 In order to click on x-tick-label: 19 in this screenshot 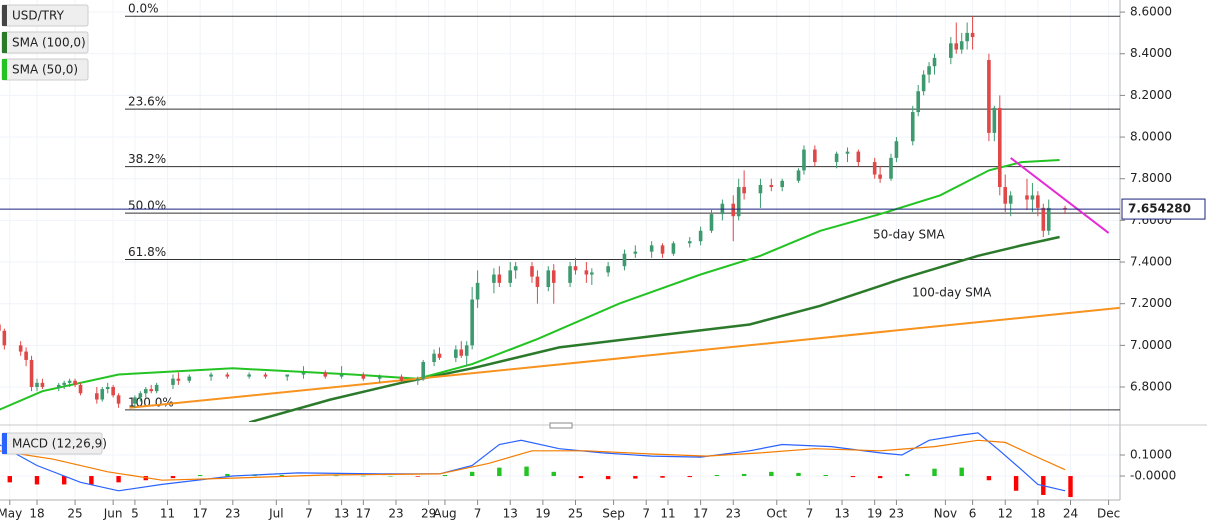, I will do `click(542, 514)`.